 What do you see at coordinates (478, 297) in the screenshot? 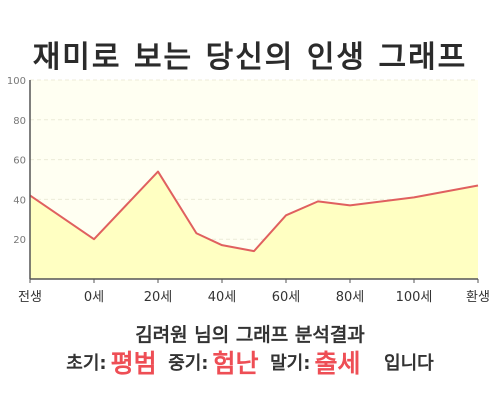
I see `x-tick-label: 환생` at bounding box center [478, 297].